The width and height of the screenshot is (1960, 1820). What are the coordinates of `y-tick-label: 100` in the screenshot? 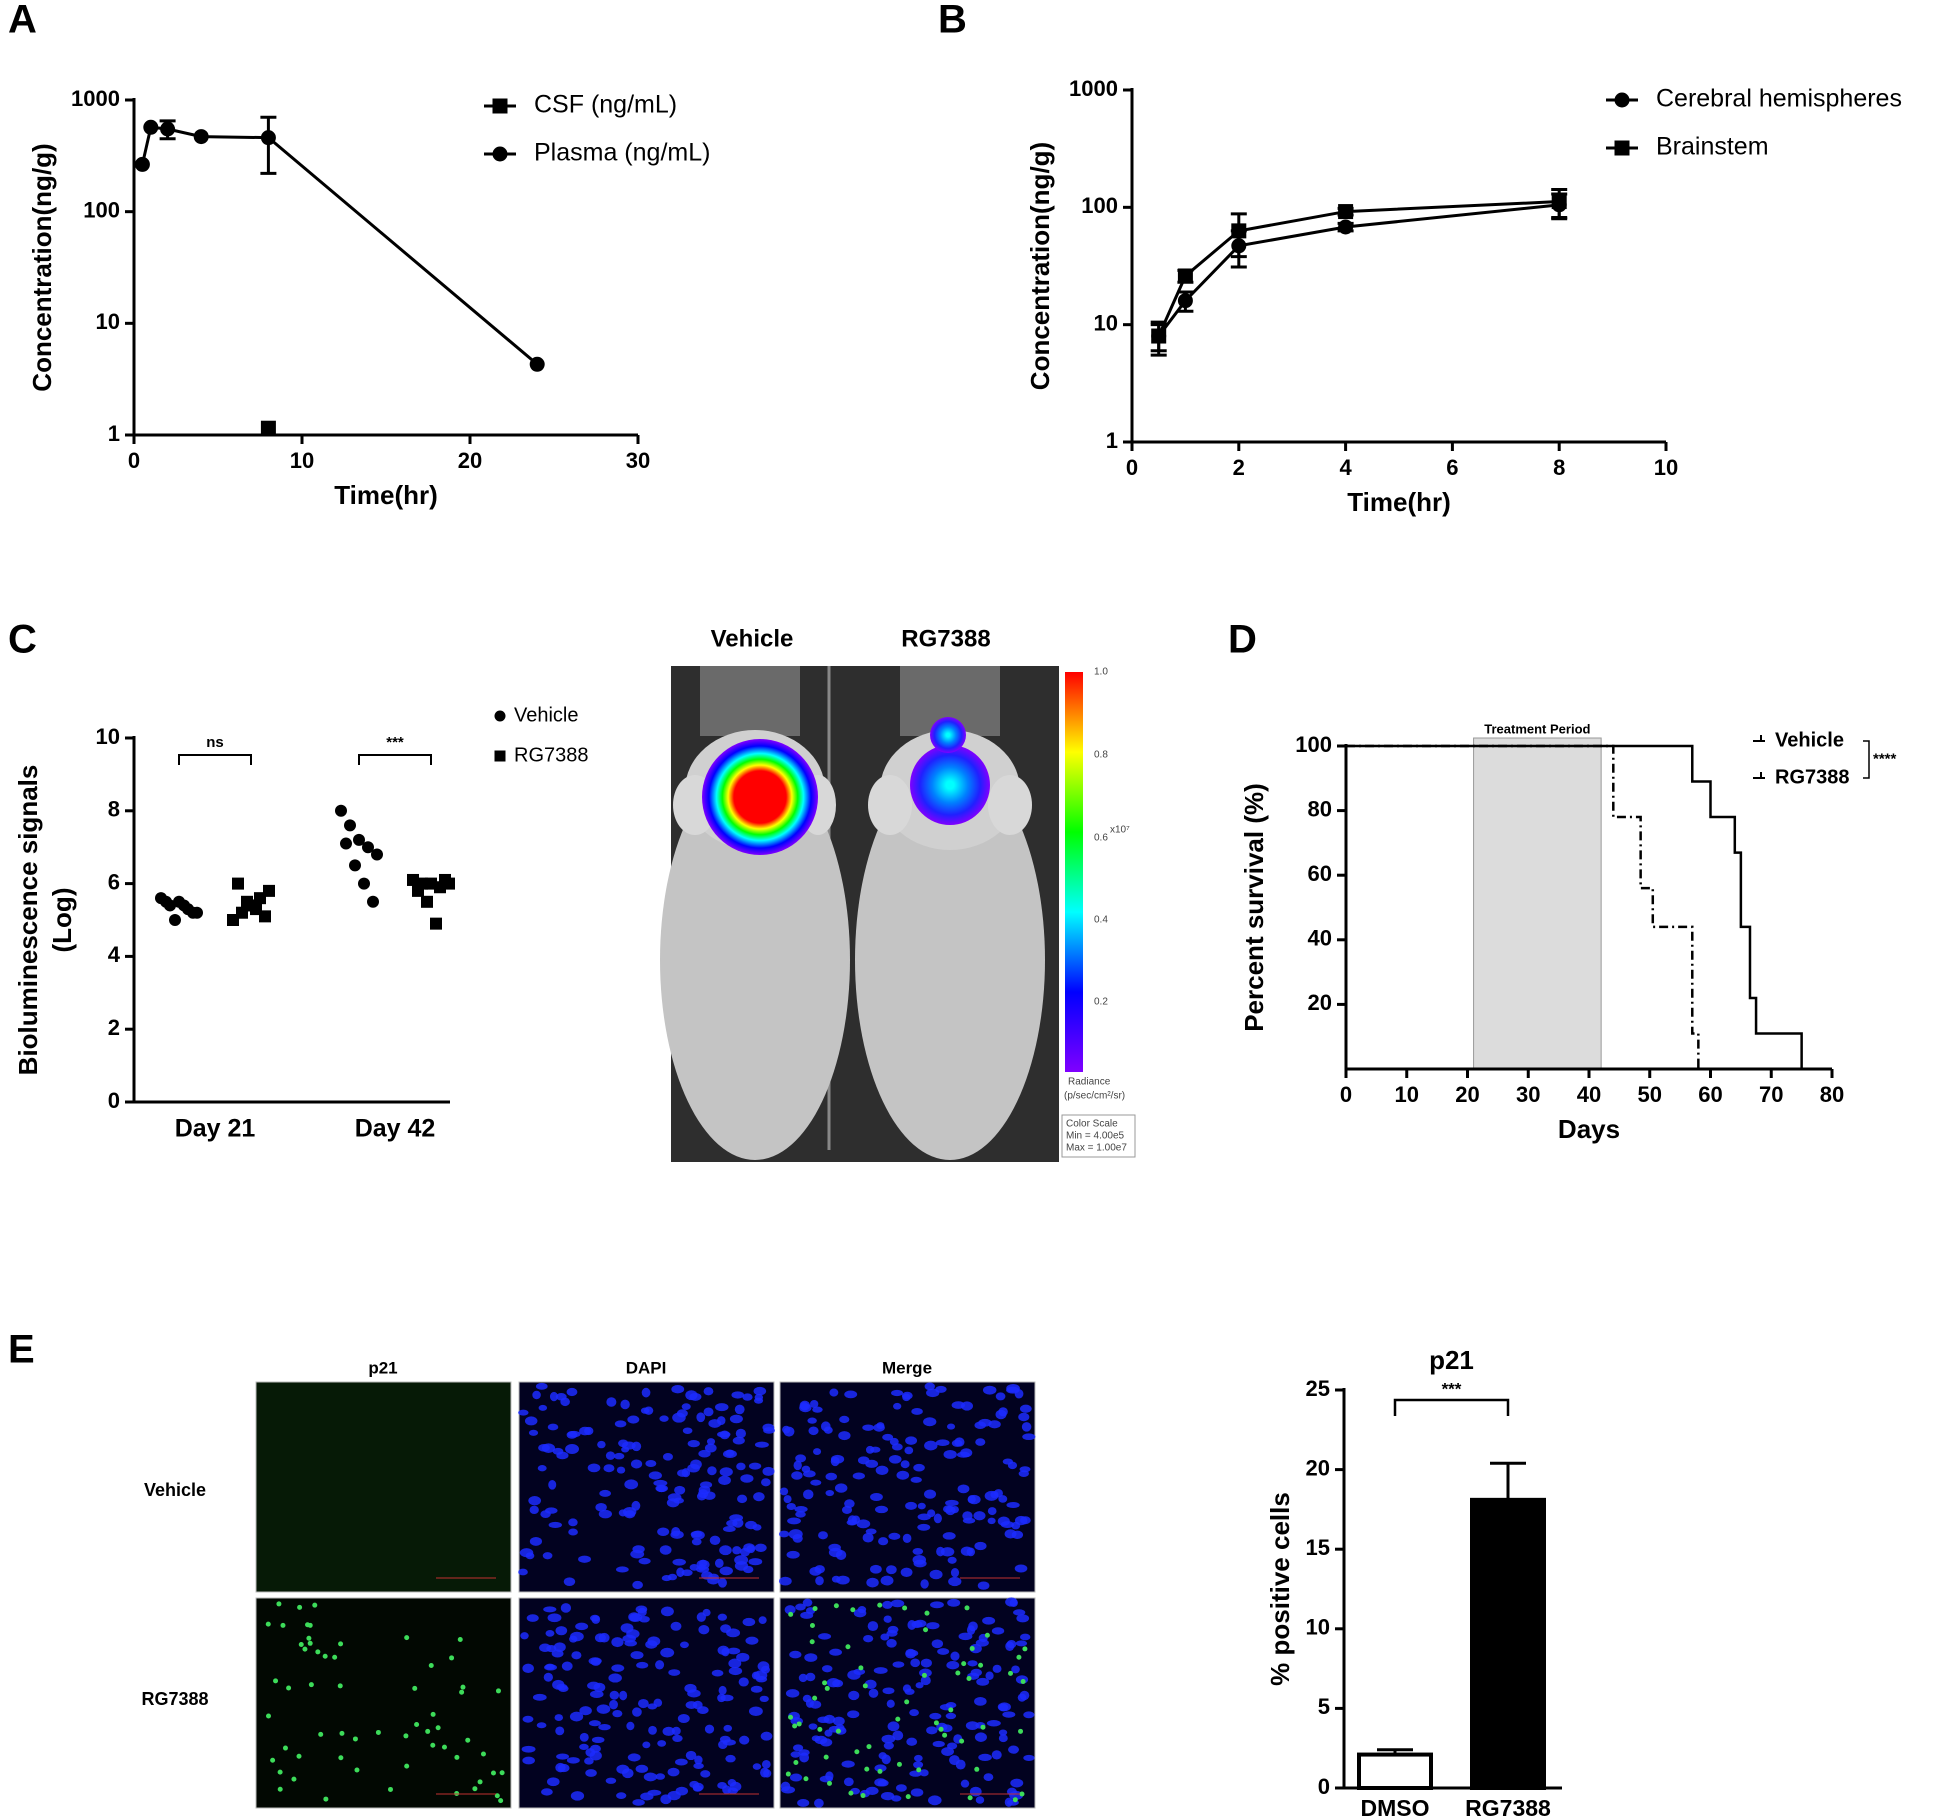 It's located at (1313, 744).